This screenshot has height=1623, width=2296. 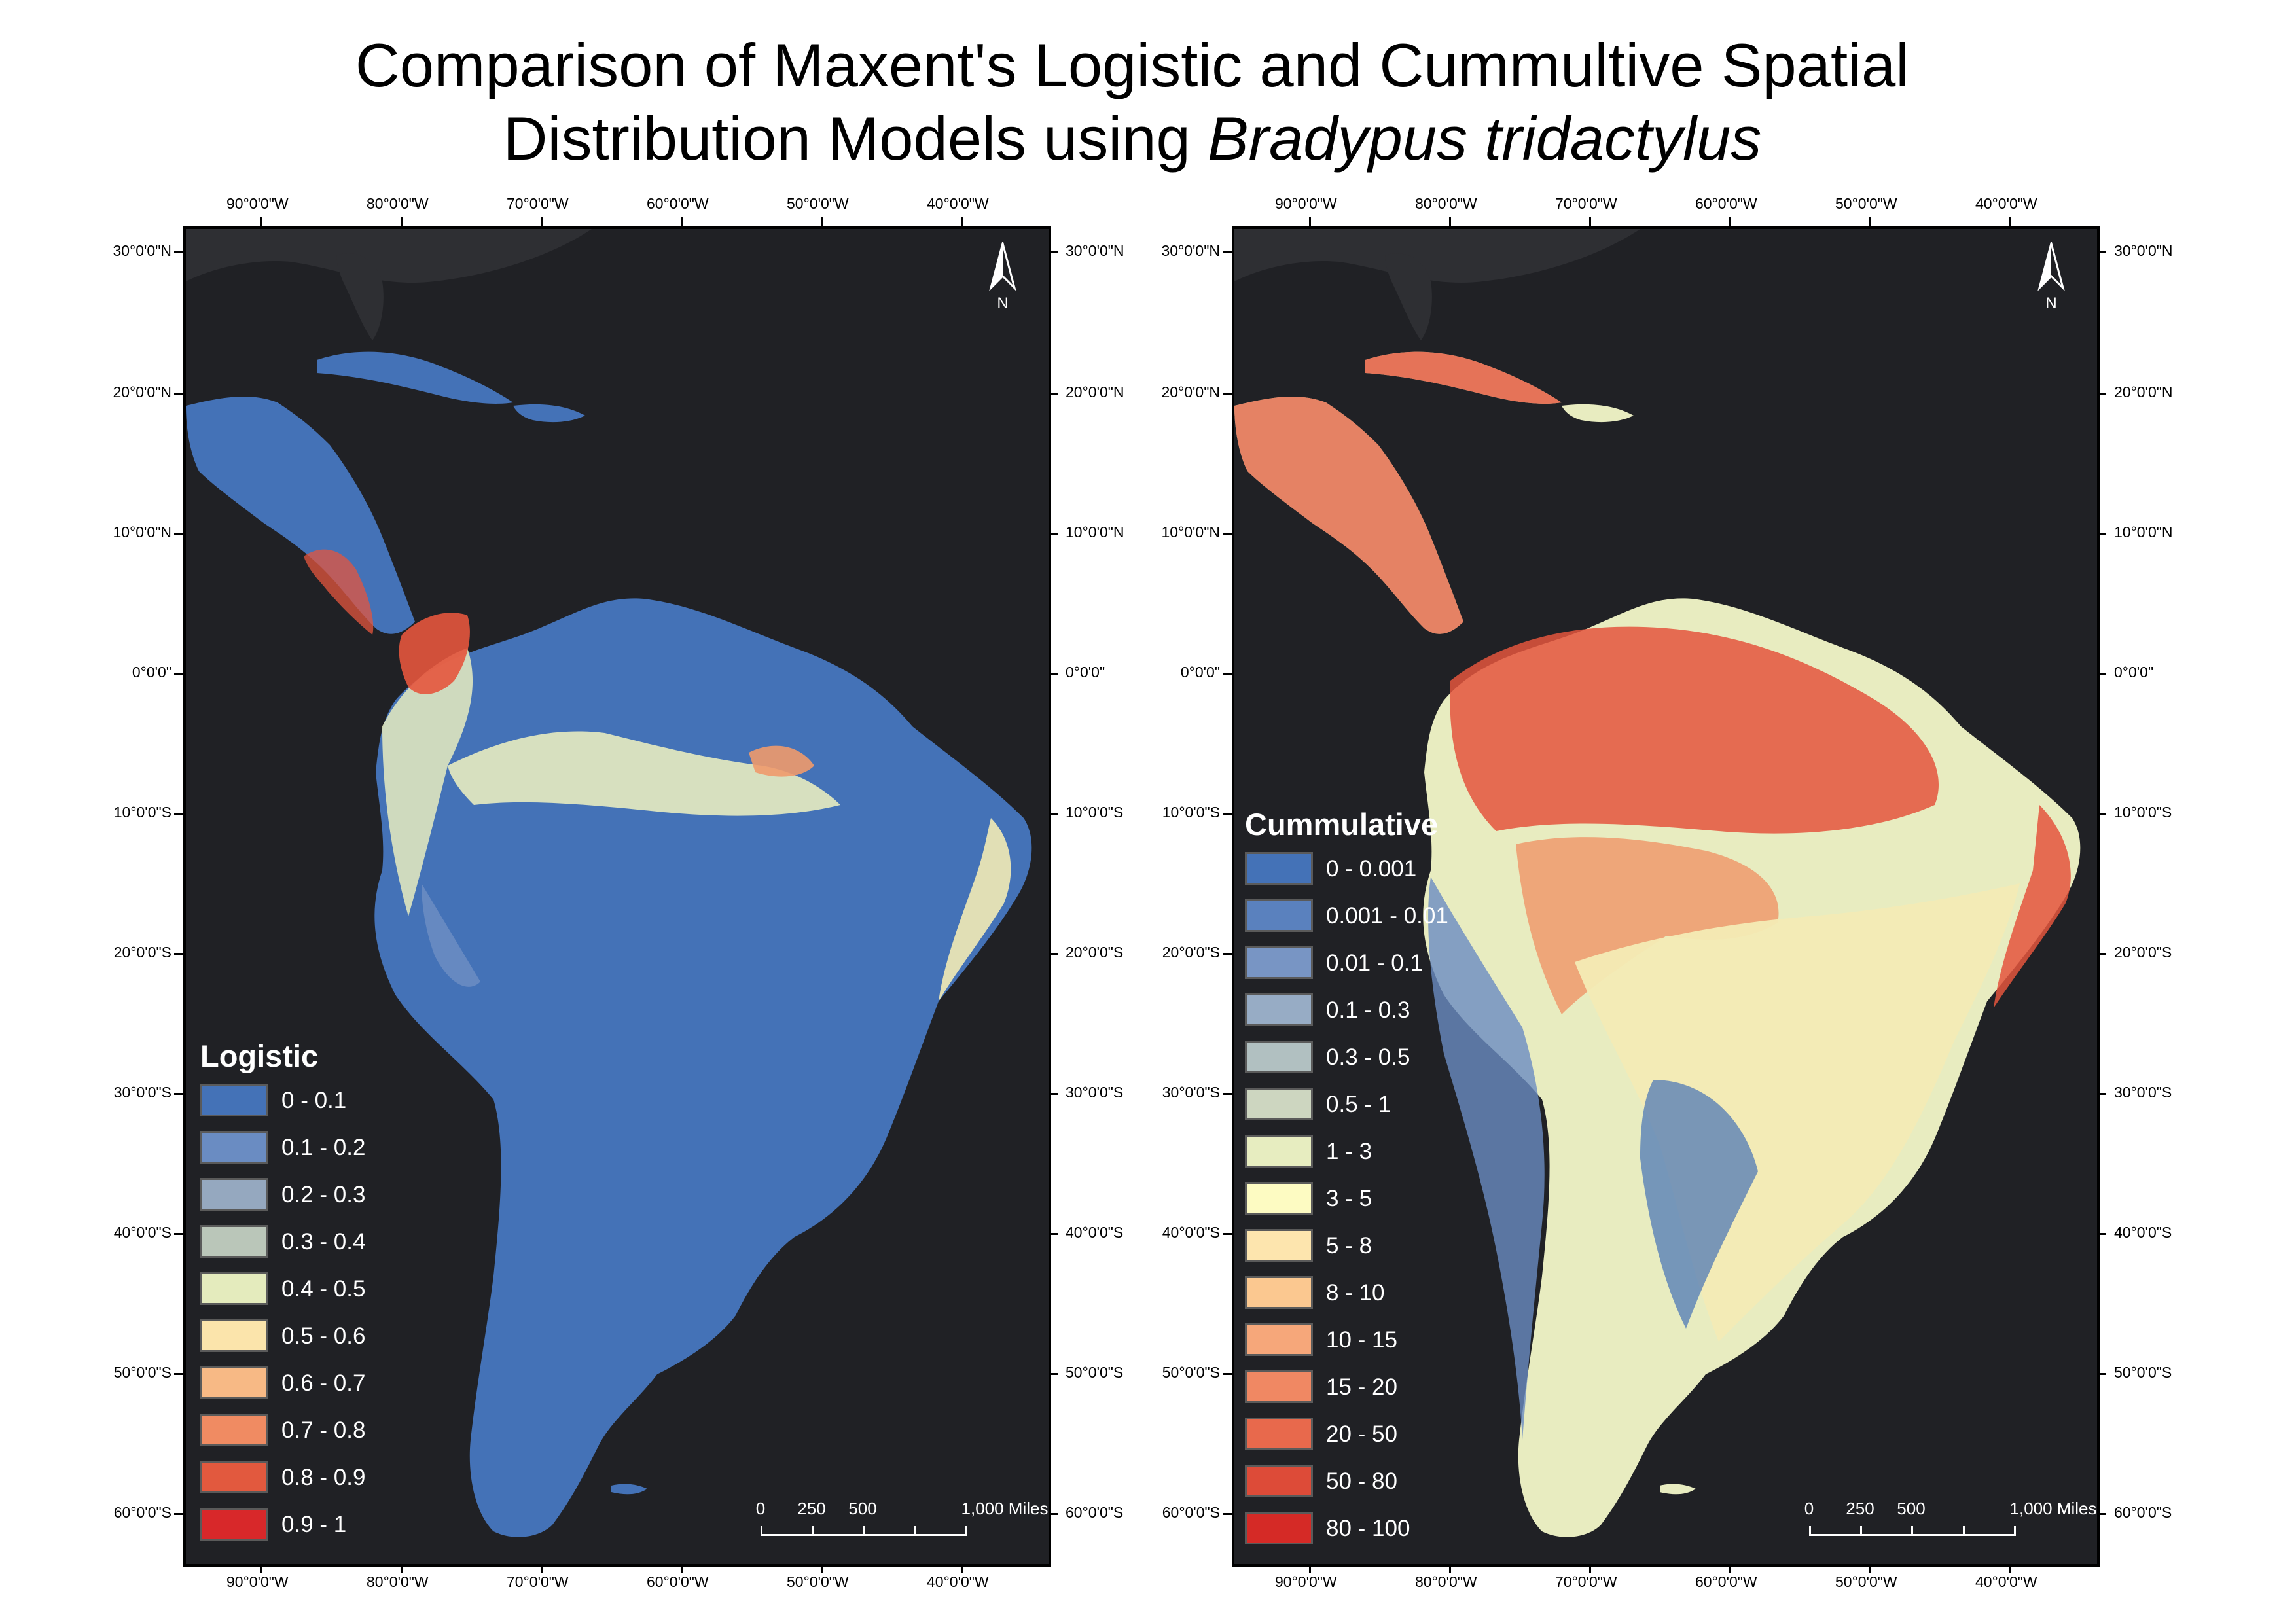 I want to click on longitude-label: 60°0'0"W, so click(x=1726, y=1581).